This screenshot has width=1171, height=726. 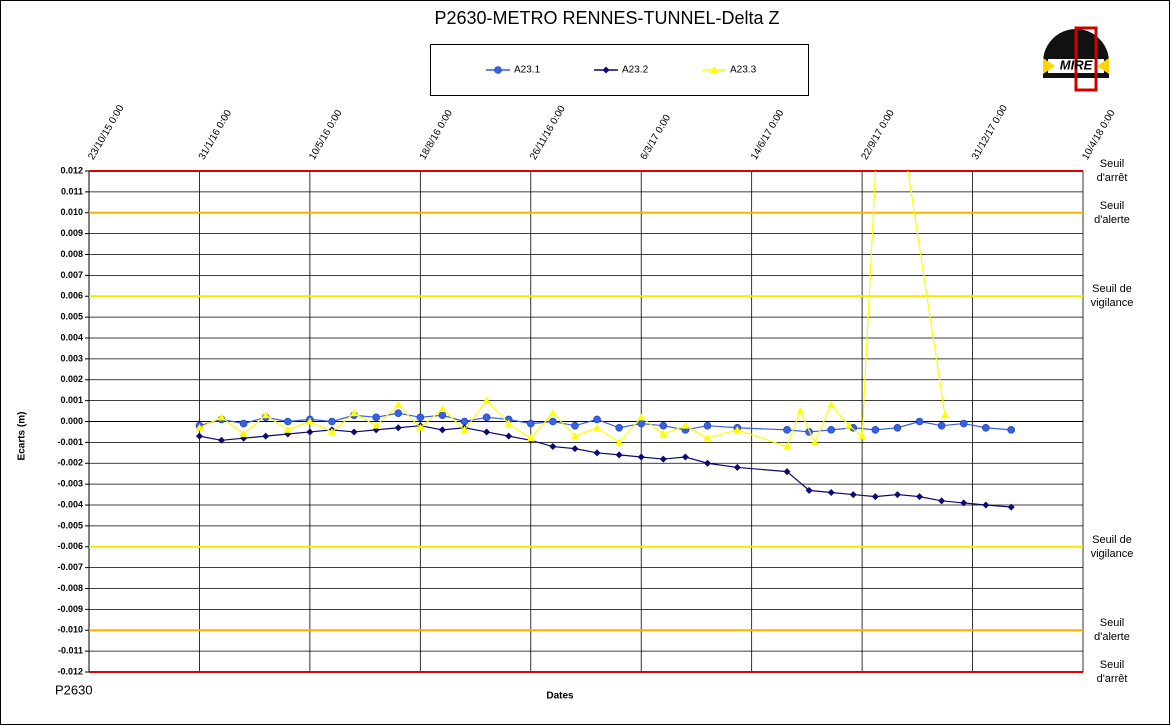 I want to click on footer-label: P2630, so click(x=74, y=689).